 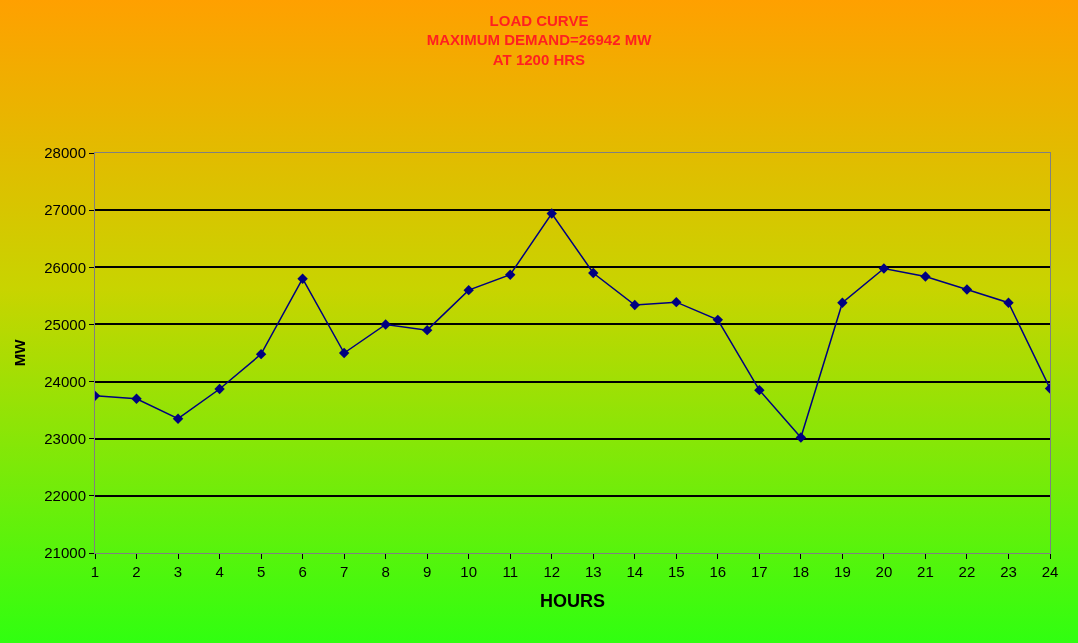 I want to click on chart-title: LOAD CURVE MAXIMUM DEMAND=26942 MW AT 1200 HRS, so click(x=539, y=39).